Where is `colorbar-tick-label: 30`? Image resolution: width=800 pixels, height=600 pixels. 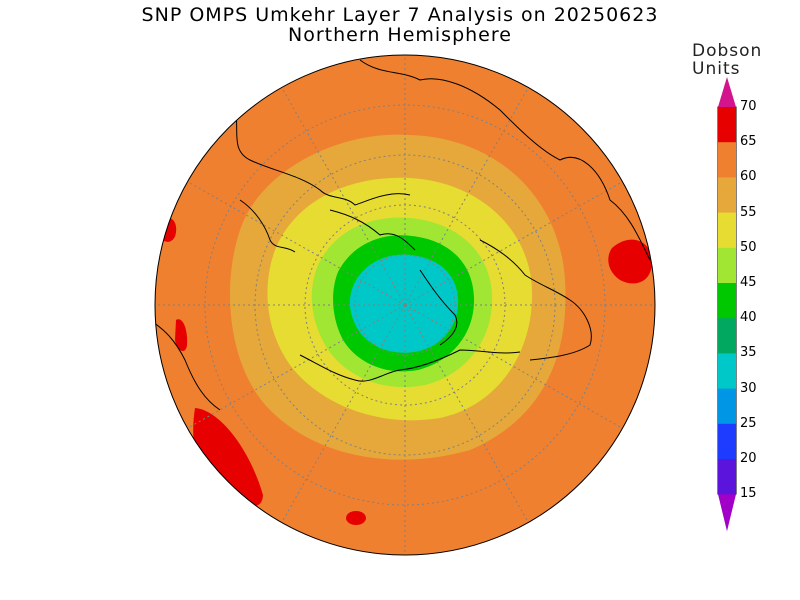
colorbar-tick-label: 30 is located at coordinates (748, 388).